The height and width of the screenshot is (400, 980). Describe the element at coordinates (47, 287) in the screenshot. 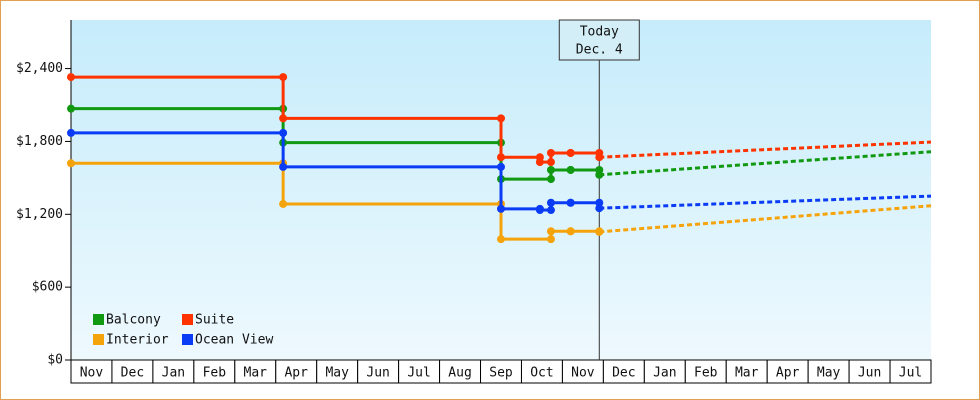

I see `y-tick-label: $600` at that location.